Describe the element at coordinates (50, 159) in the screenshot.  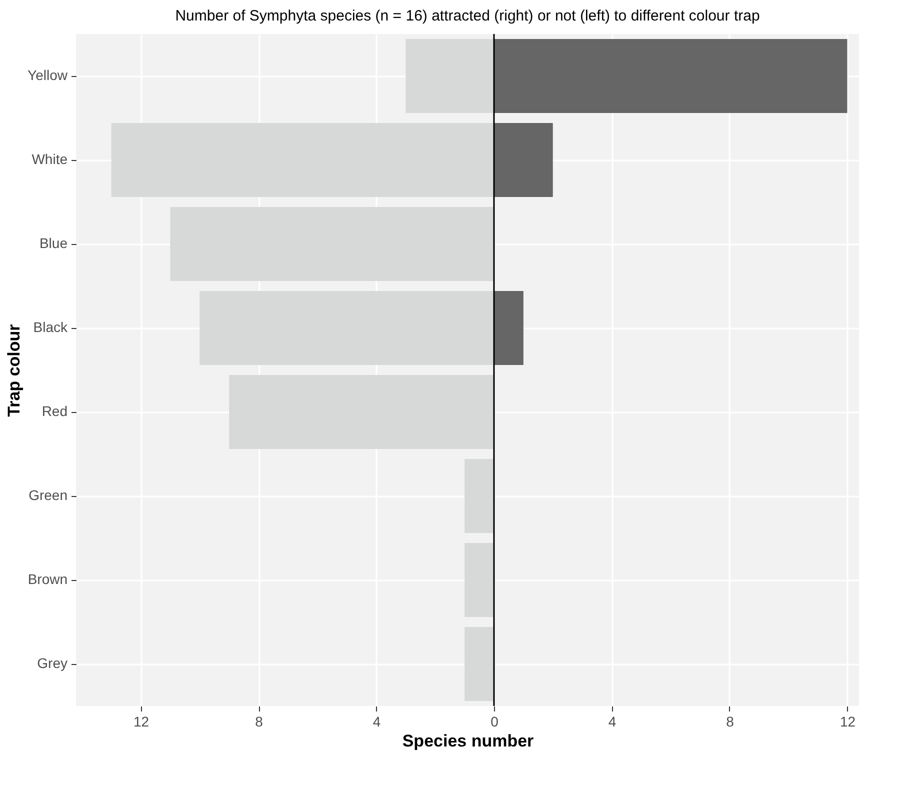
I see `y-tick-label: White` at that location.